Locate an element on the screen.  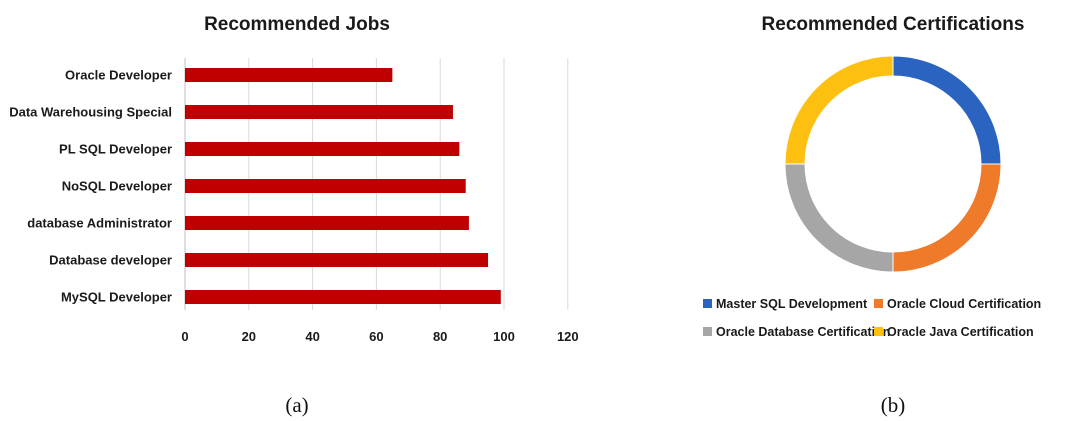
caption-b: (b) is located at coordinates (893, 405).